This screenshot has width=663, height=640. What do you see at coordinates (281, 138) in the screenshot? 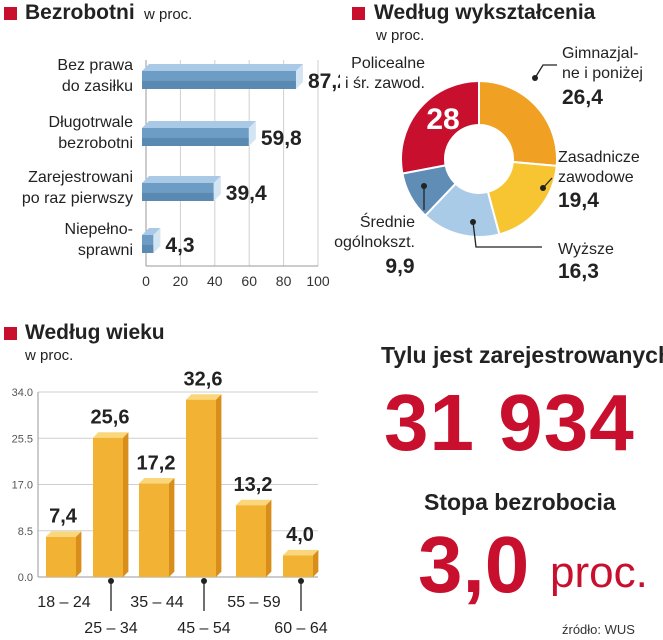
I see `bar-value-label: 59,8` at bounding box center [281, 138].